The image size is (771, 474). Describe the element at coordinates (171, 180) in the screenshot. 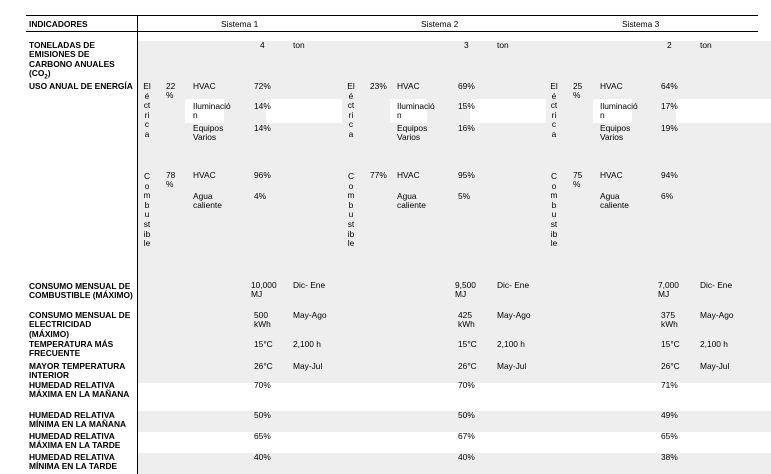

I see `system-1-comb-percent: 78 %` at that location.